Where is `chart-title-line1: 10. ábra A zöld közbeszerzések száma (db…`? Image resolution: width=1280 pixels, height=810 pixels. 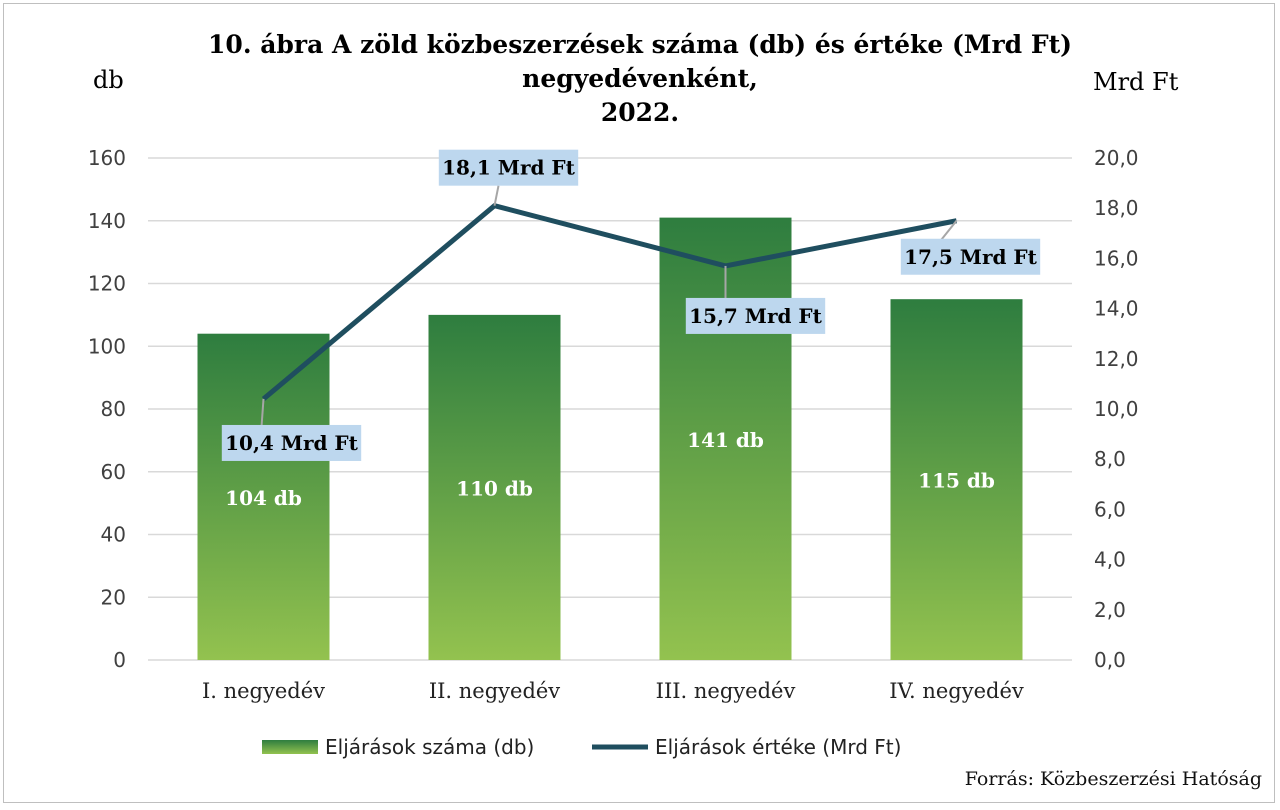
chart-title-line1: 10. ábra A zöld közbeszerzések száma (db… is located at coordinates (640, 61).